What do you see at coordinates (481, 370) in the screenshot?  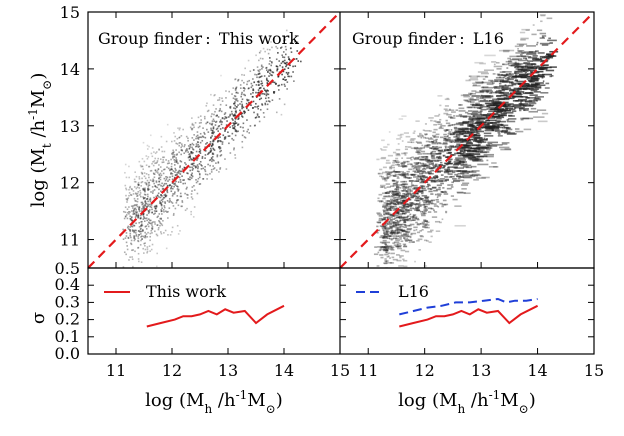 I see `x-tick-label: 13` at bounding box center [481, 370].